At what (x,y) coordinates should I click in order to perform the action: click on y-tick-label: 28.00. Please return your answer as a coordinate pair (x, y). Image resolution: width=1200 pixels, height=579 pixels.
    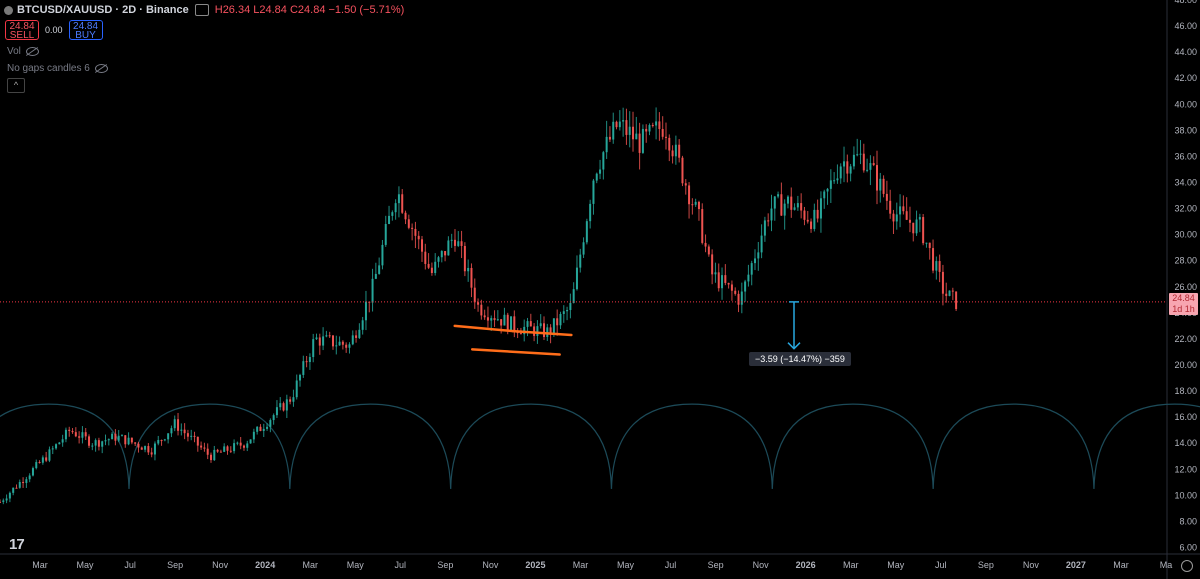
    Looking at the image, I should click on (1185, 261).